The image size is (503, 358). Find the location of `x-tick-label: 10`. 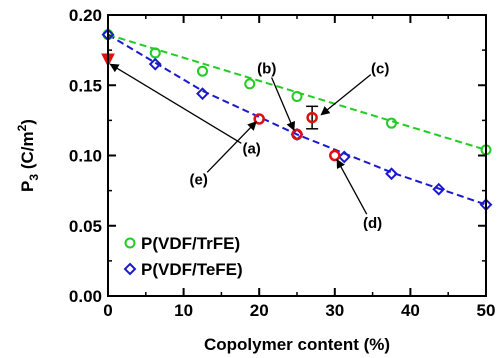

x-tick-label: 10 is located at coordinates (183, 310).